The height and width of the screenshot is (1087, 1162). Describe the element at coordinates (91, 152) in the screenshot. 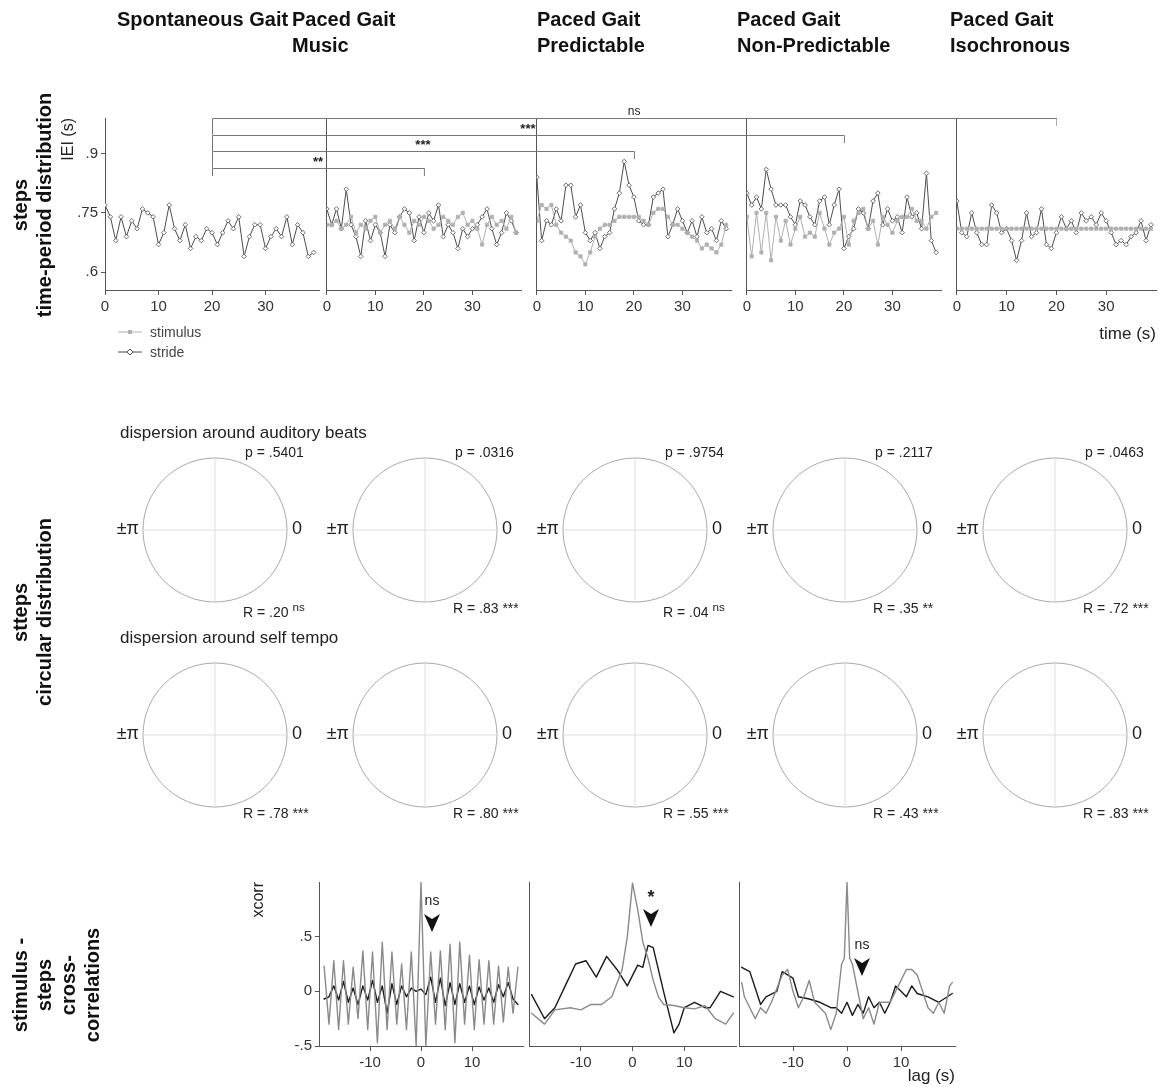

I see `y-tick-label: .9` at that location.